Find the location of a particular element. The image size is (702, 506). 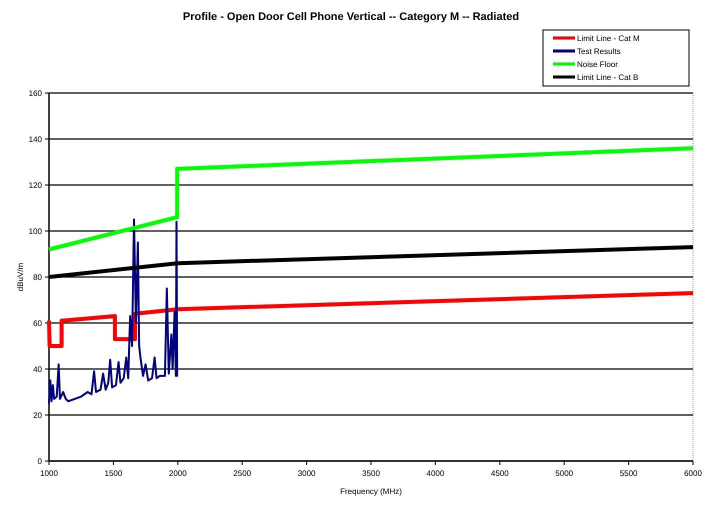

y-tick-label: 140 is located at coordinates (35, 139).